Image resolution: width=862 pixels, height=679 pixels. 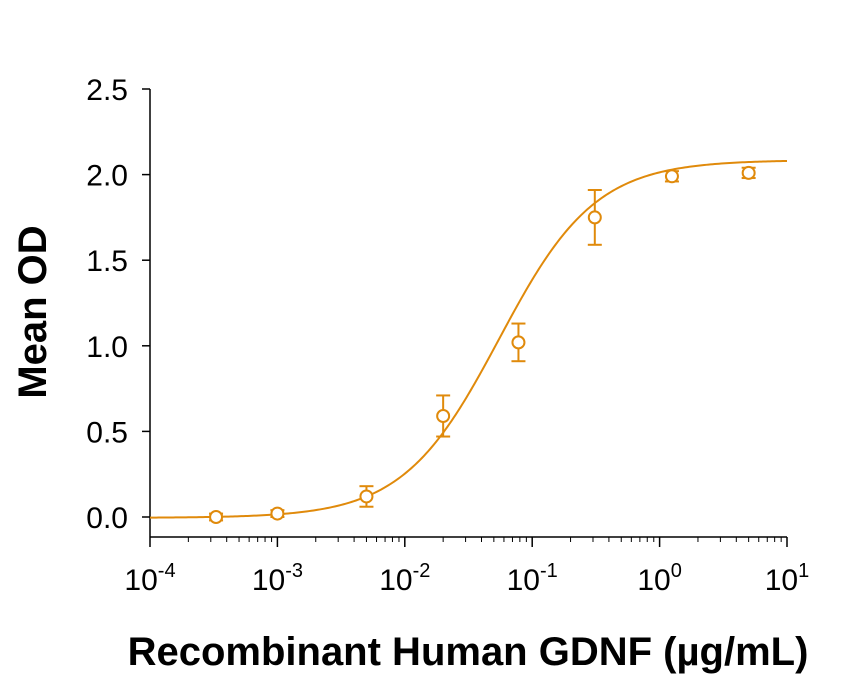 I want to click on x-tick-label: 10⁰, so click(x=659, y=578).